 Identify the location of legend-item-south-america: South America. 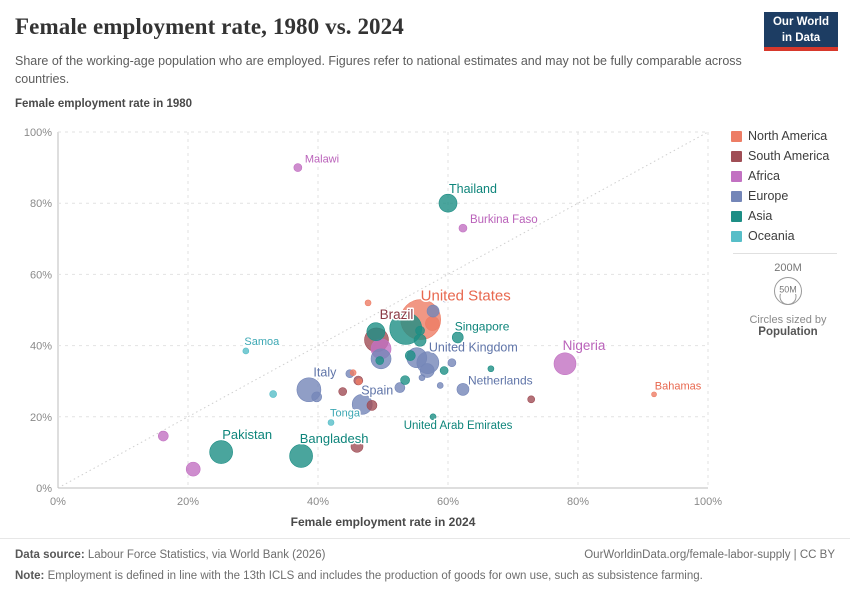
(788, 156).